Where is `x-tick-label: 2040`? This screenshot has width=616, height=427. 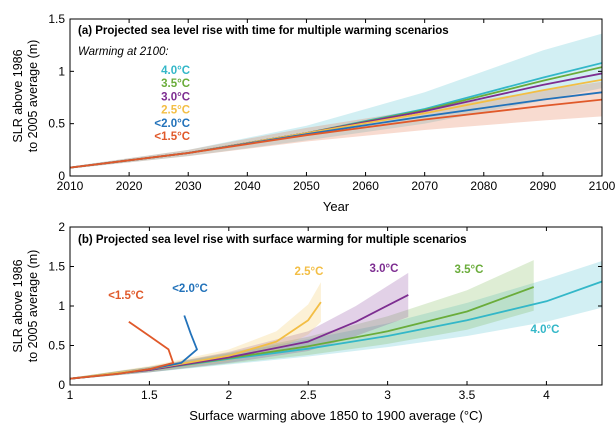 x-tick-label: 2040 is located at coordinates (247, 186).